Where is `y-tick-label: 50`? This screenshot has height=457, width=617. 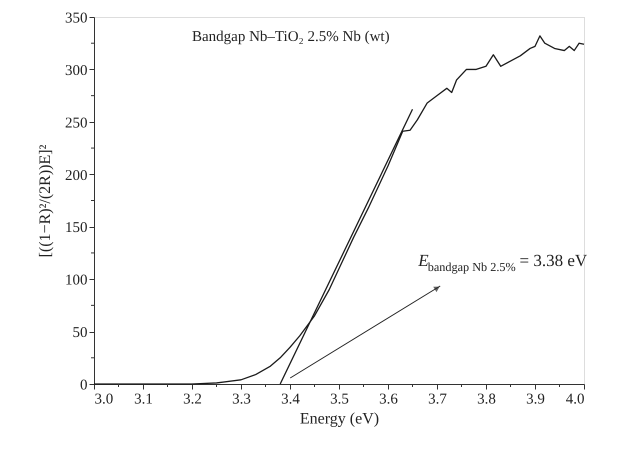 y-tick-label: 50 is located at coordinates (80, 333).